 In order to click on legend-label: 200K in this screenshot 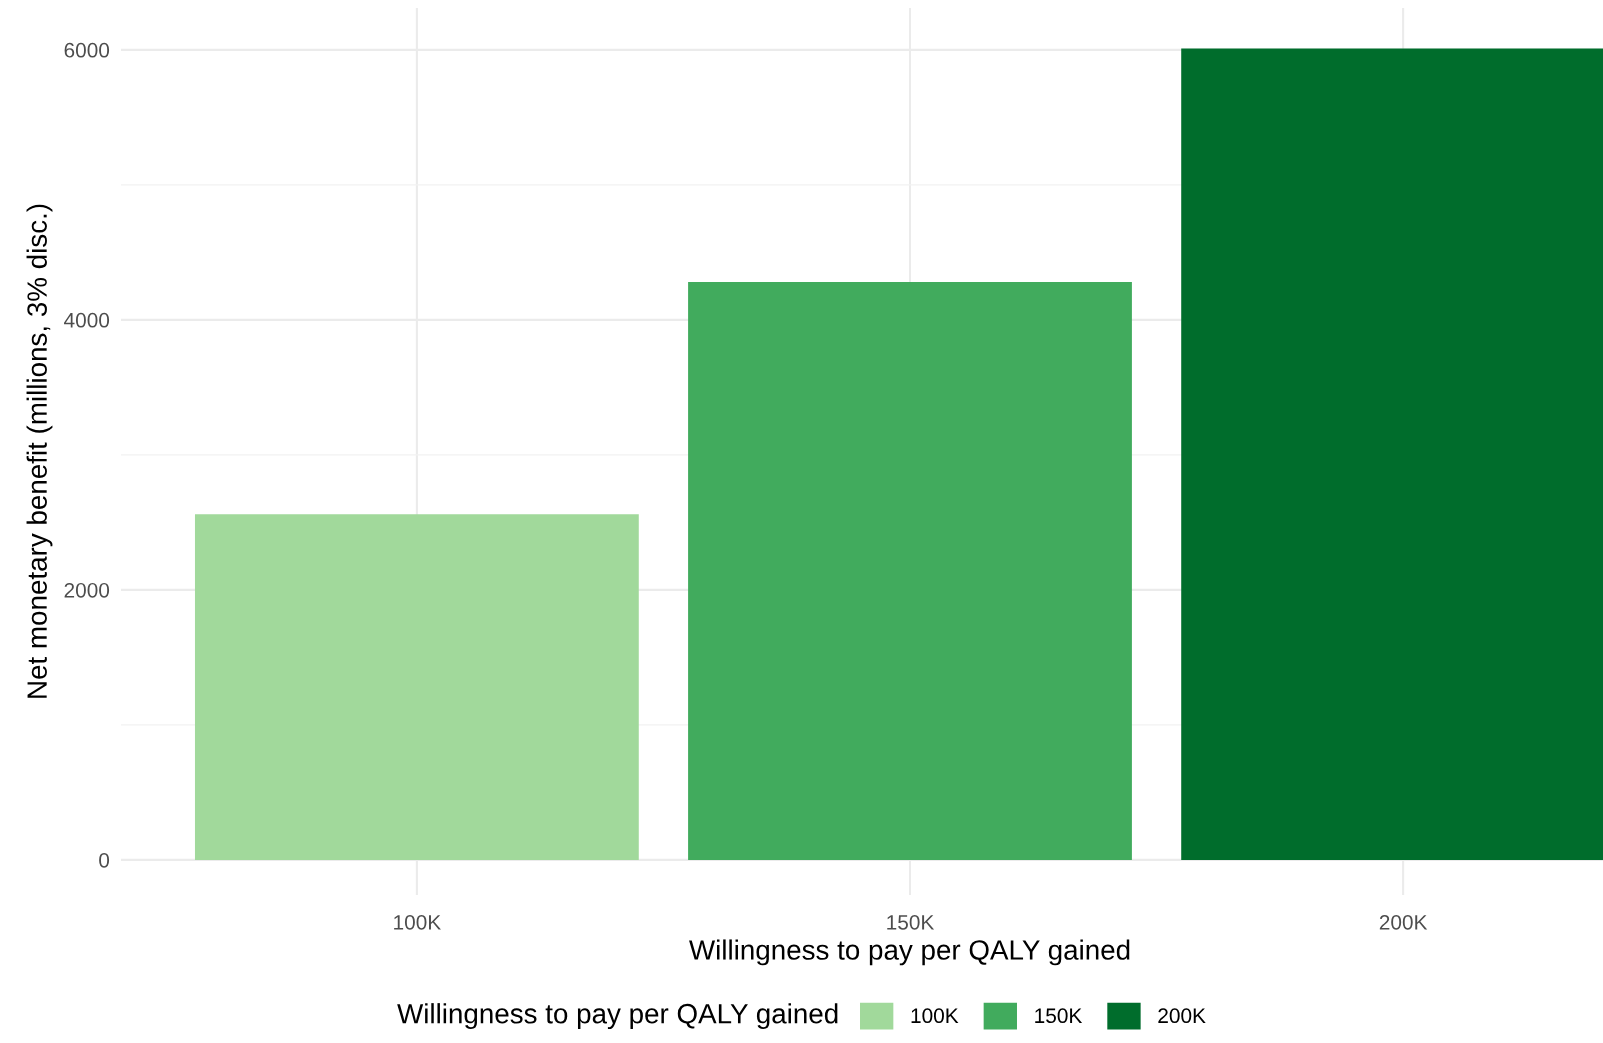, I will do `click(1182, 1016)`.